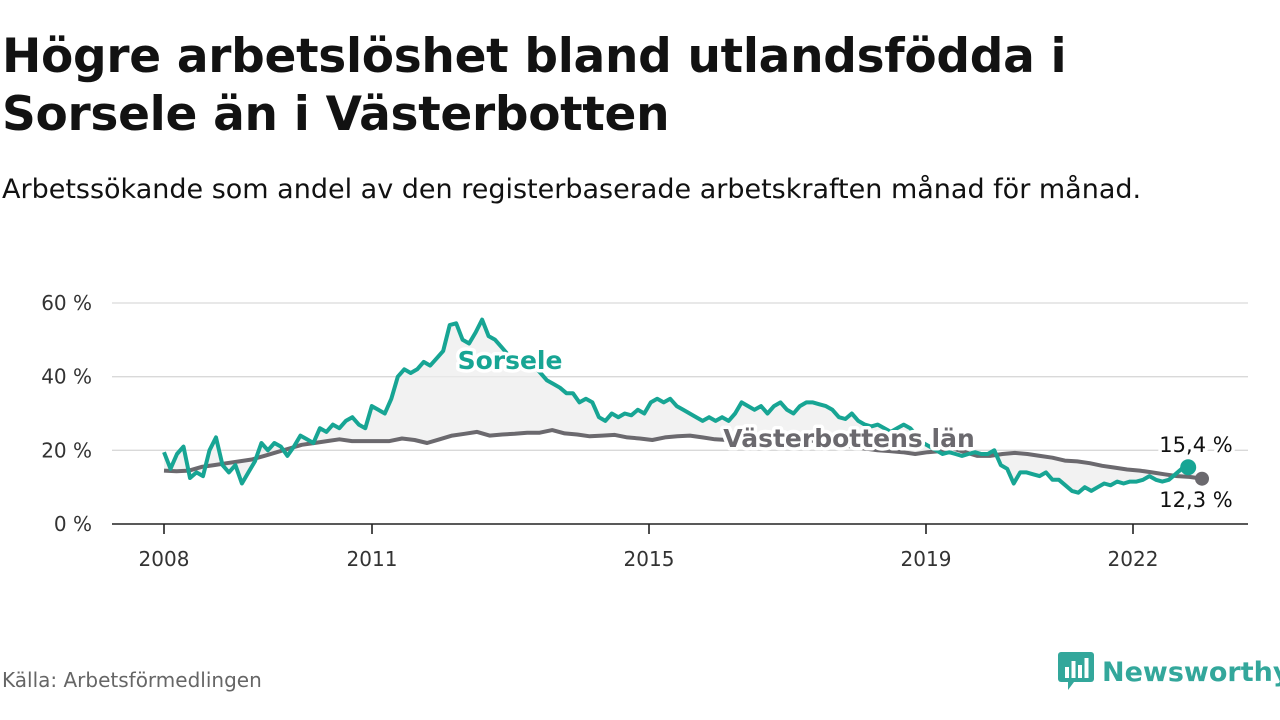 This screenshot has height=720, width=1280. What do you see at coordinates (372, 559) in the screenshot?
I see `x-tick-label: 2011` at bounding box center [372, 559].